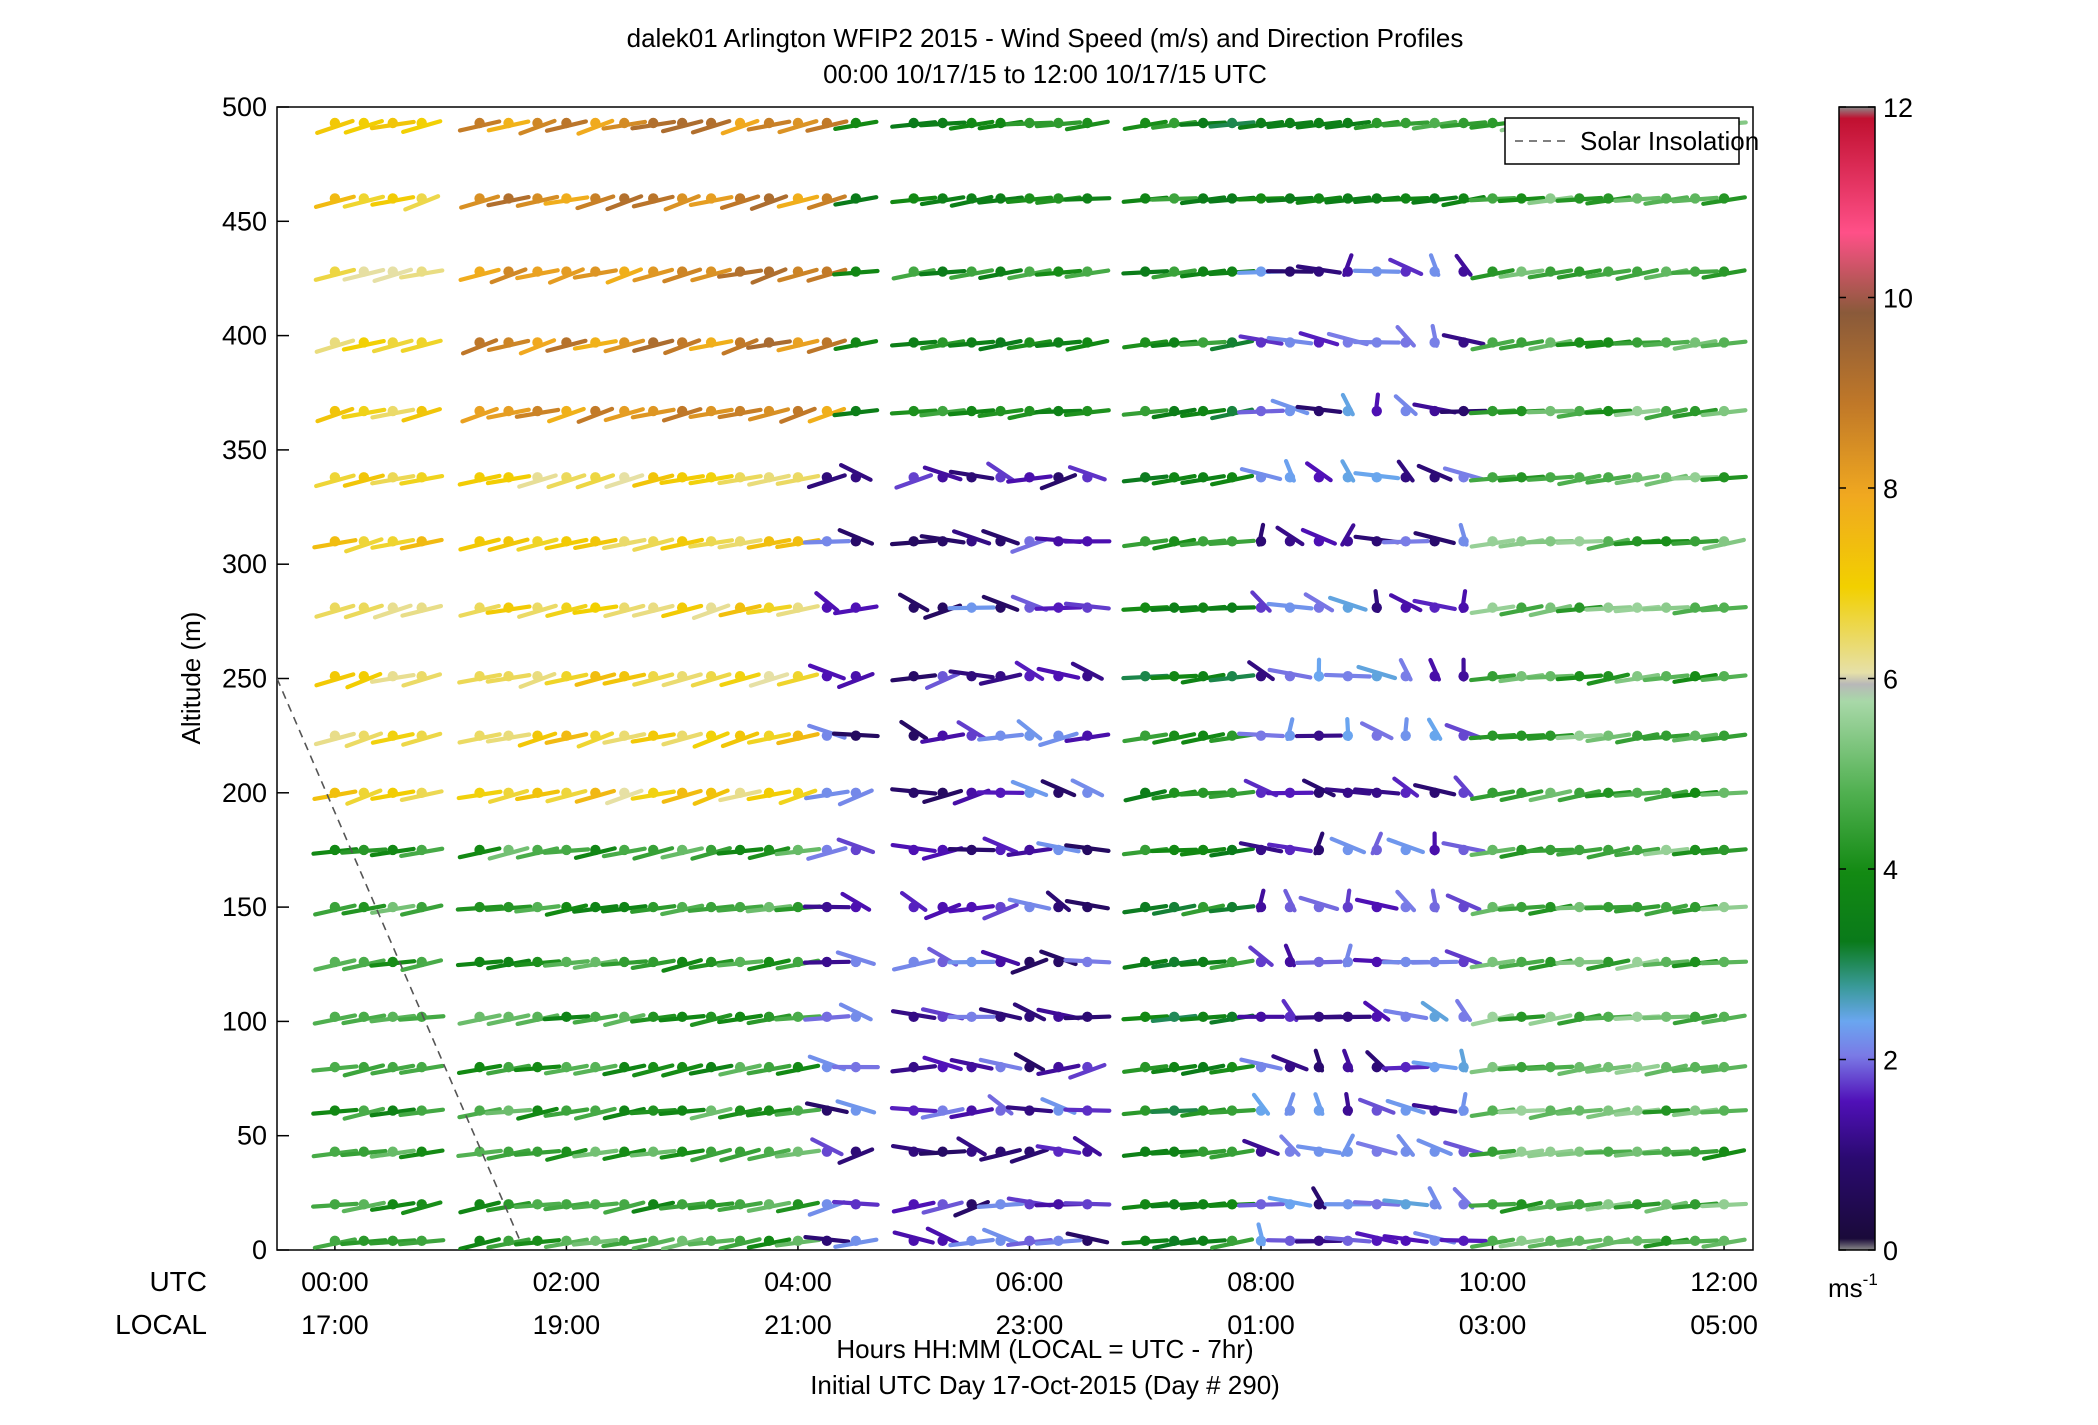 The image size is (2098, 1425). What do you see at coordinates (399, 960) in the screenshot?
I see `solar-insolation-line` at bounding box center [399, 960].